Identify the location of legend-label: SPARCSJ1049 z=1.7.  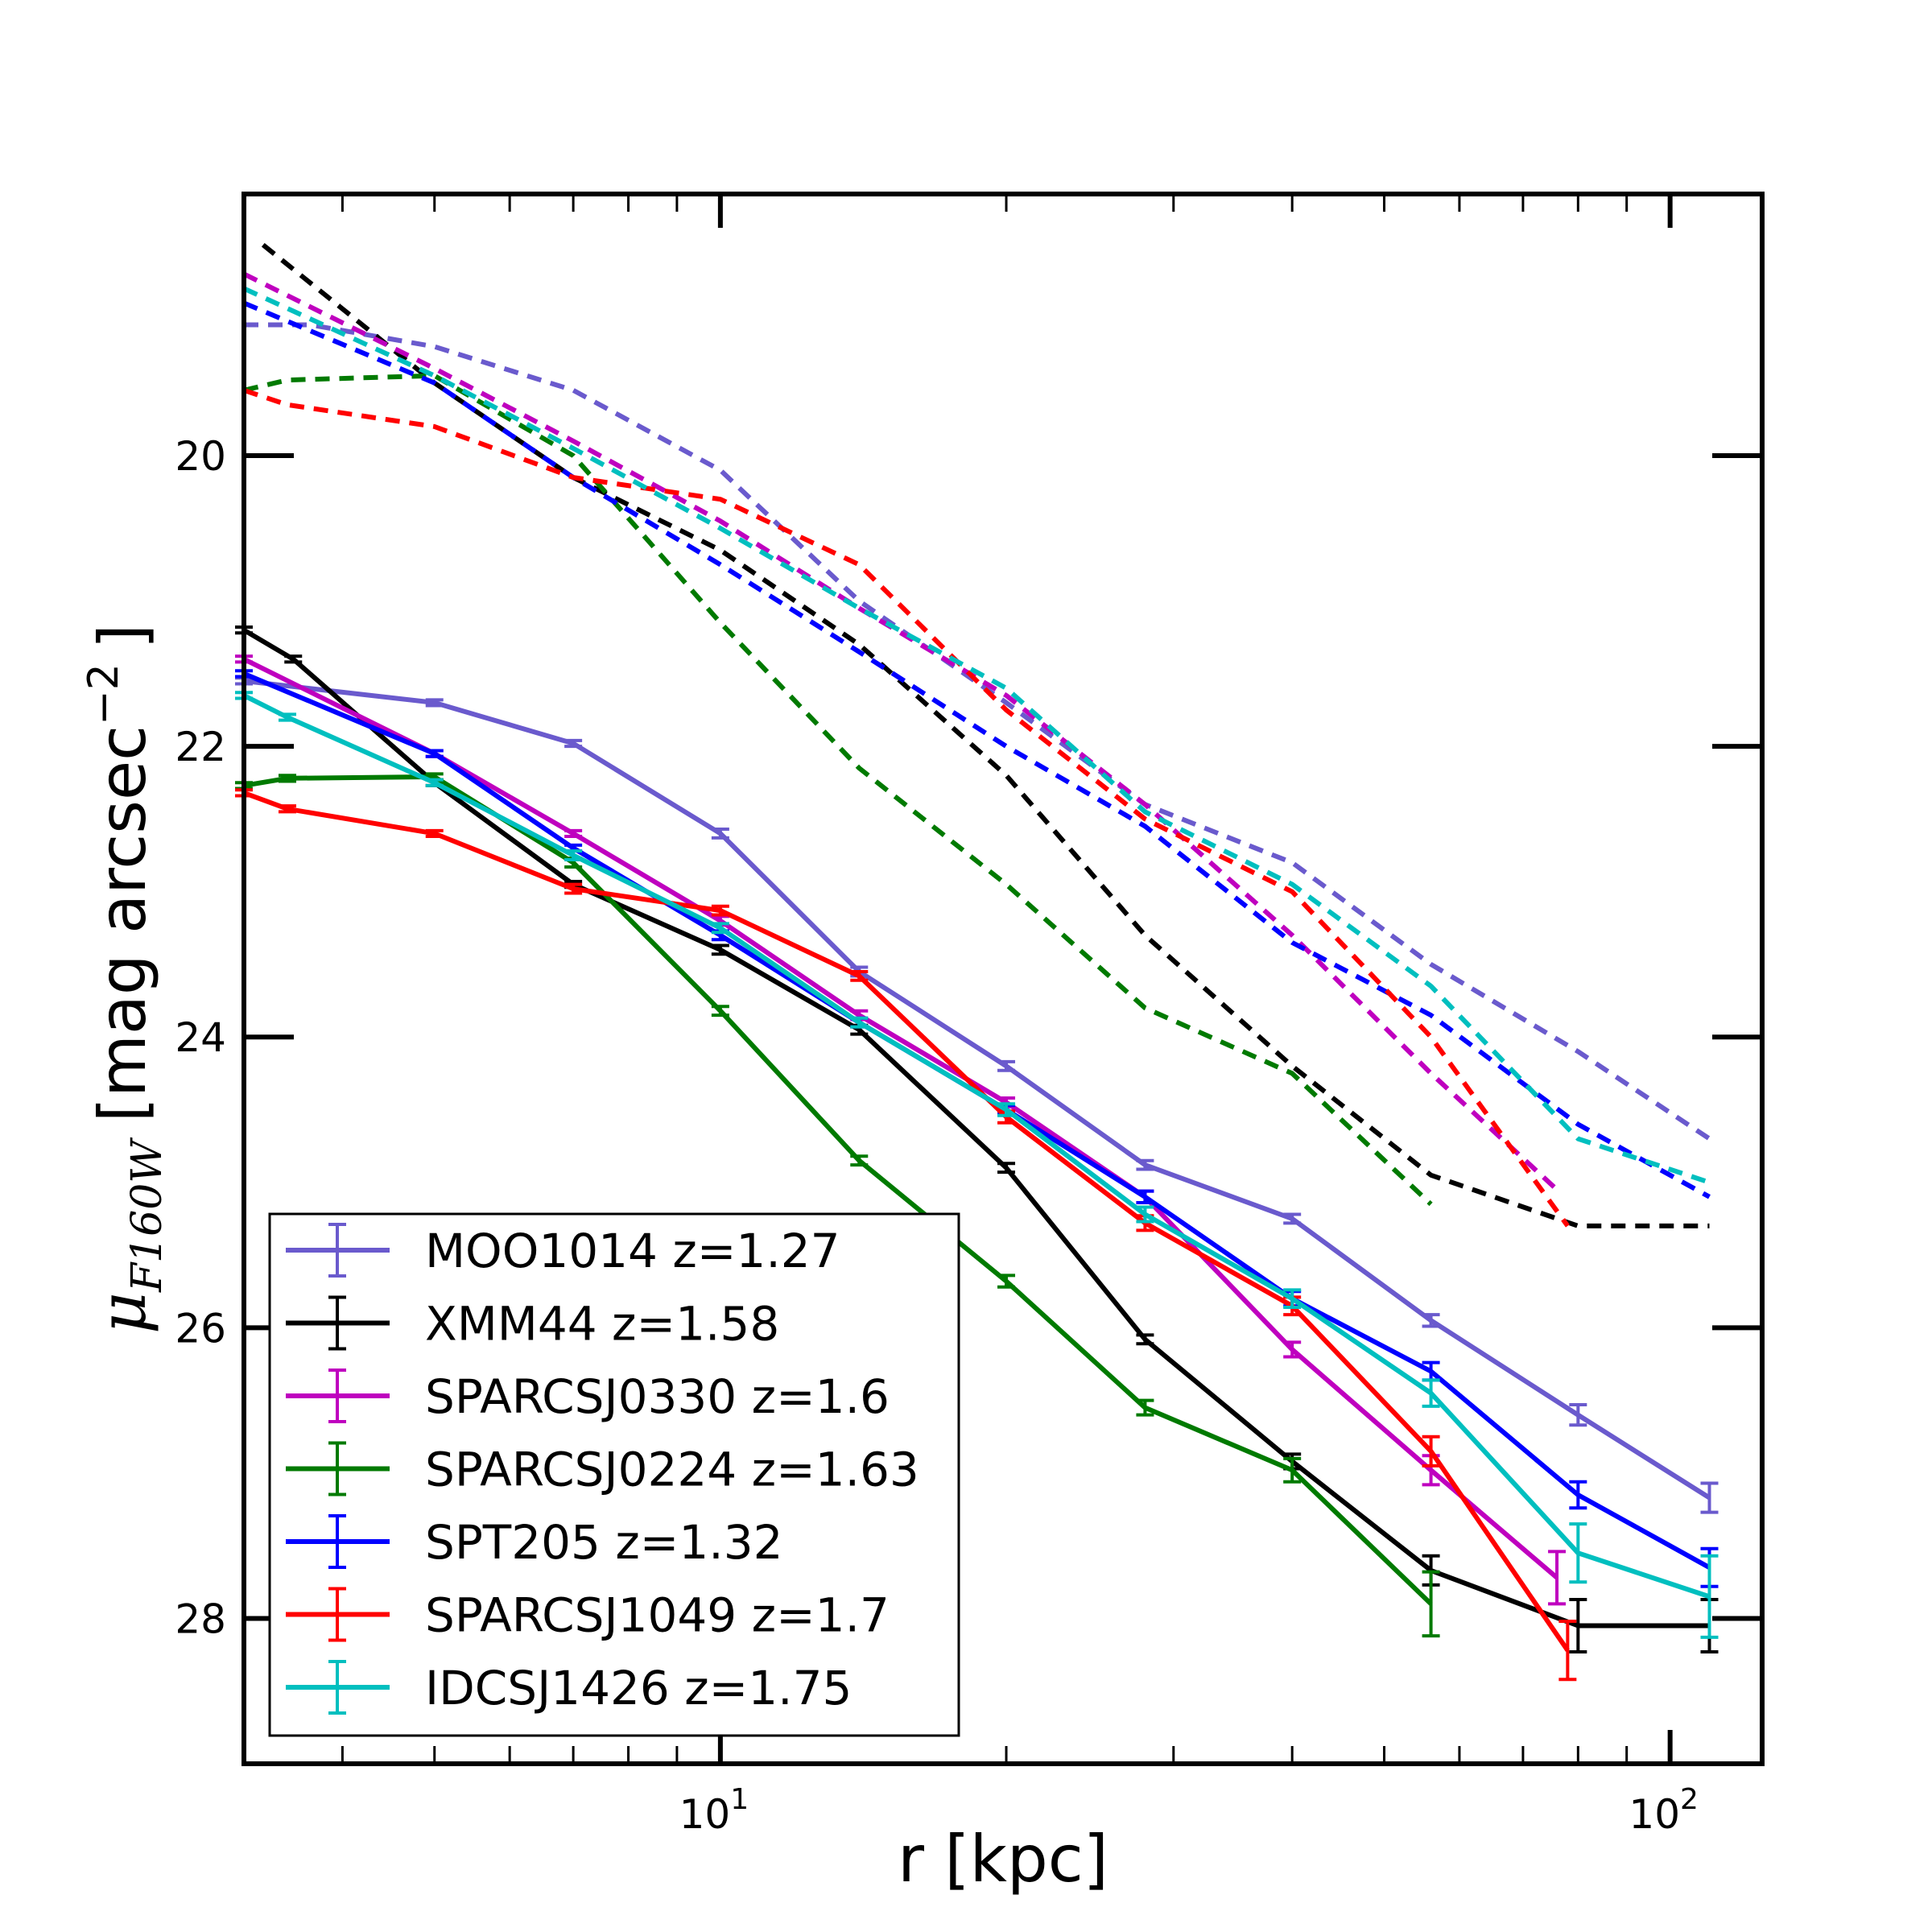
(657, 1615).